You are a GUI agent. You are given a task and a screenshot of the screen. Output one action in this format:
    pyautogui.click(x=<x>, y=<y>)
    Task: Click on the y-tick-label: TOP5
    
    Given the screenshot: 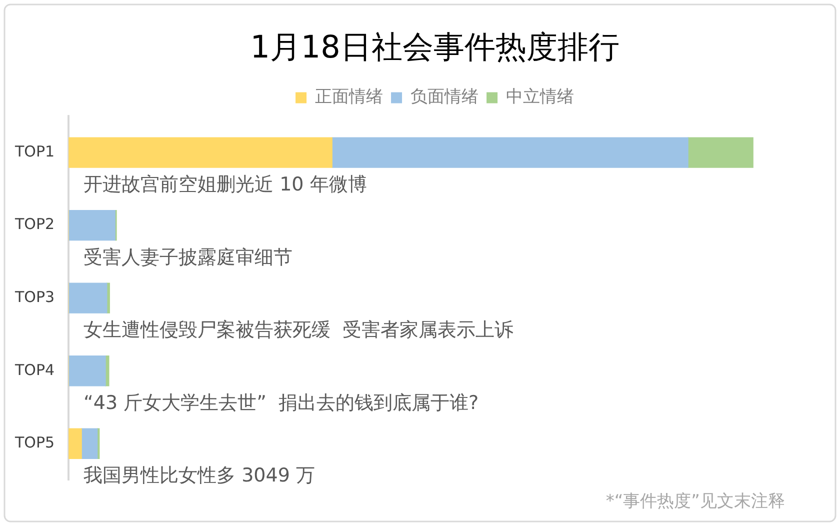 What is the action you would take?
    pyautogui.click(x=34, y=443)
    